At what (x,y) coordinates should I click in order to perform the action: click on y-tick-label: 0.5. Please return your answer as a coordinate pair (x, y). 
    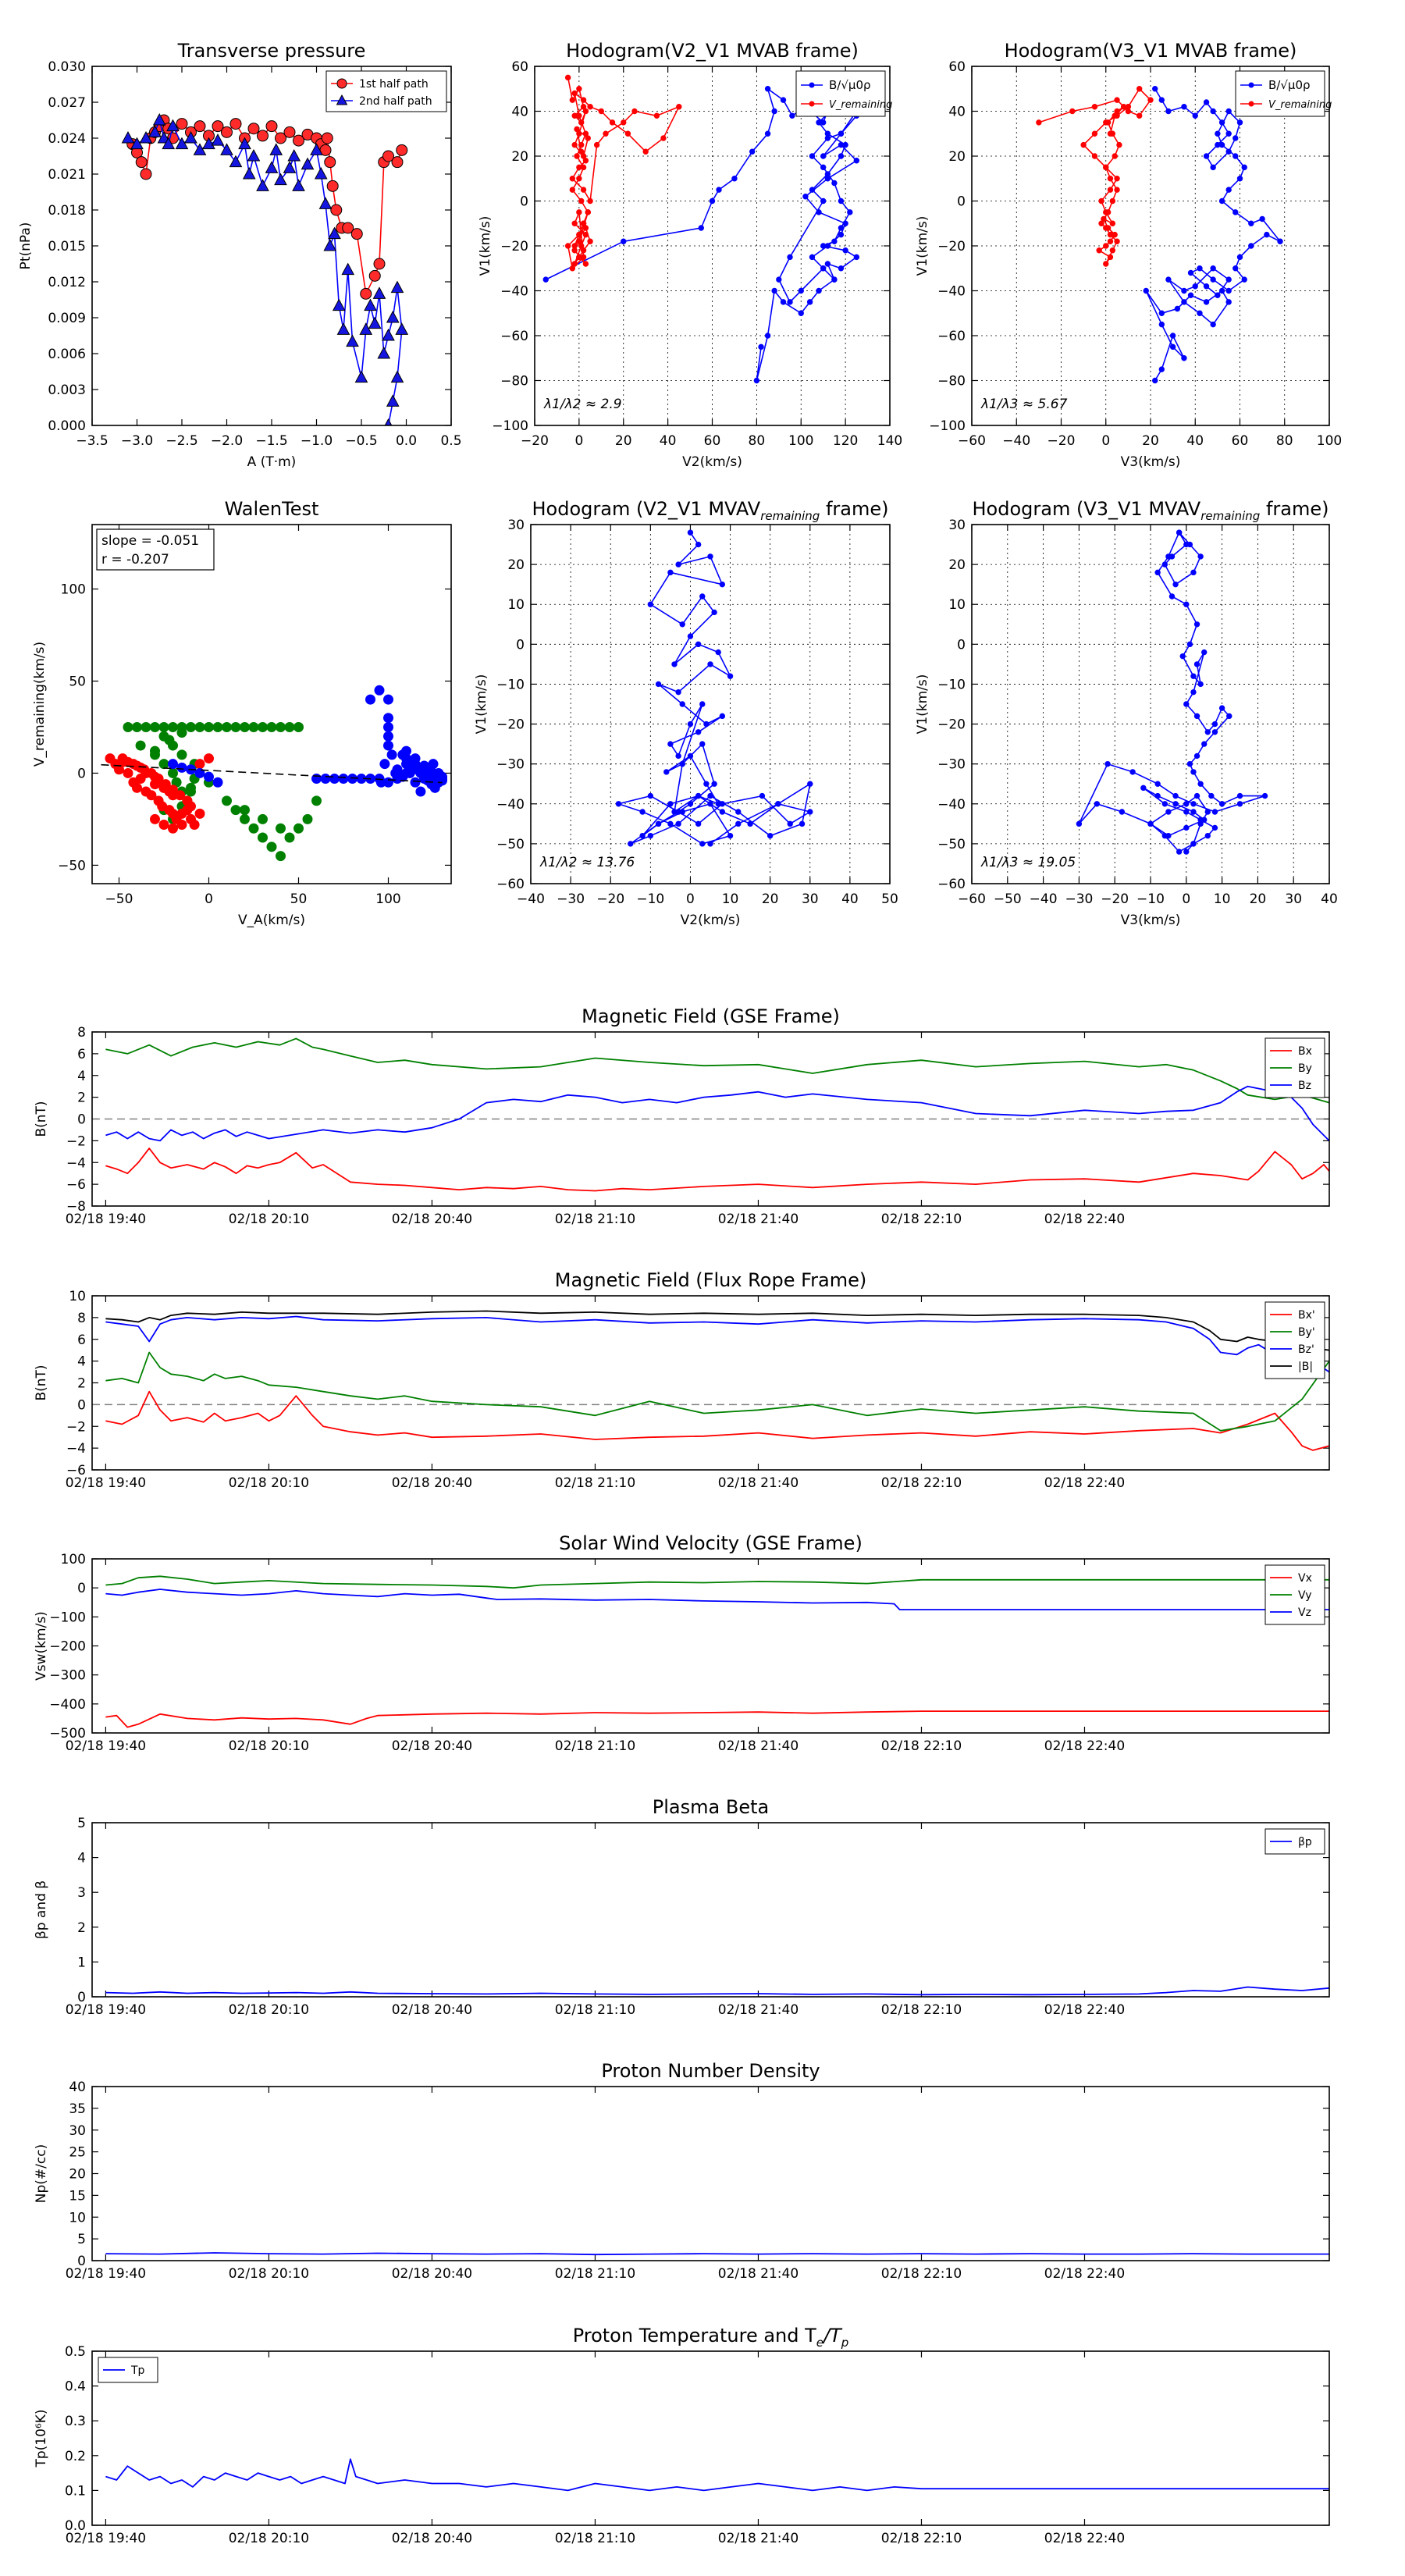
    Looking at the image, I should click on (76, 2352).